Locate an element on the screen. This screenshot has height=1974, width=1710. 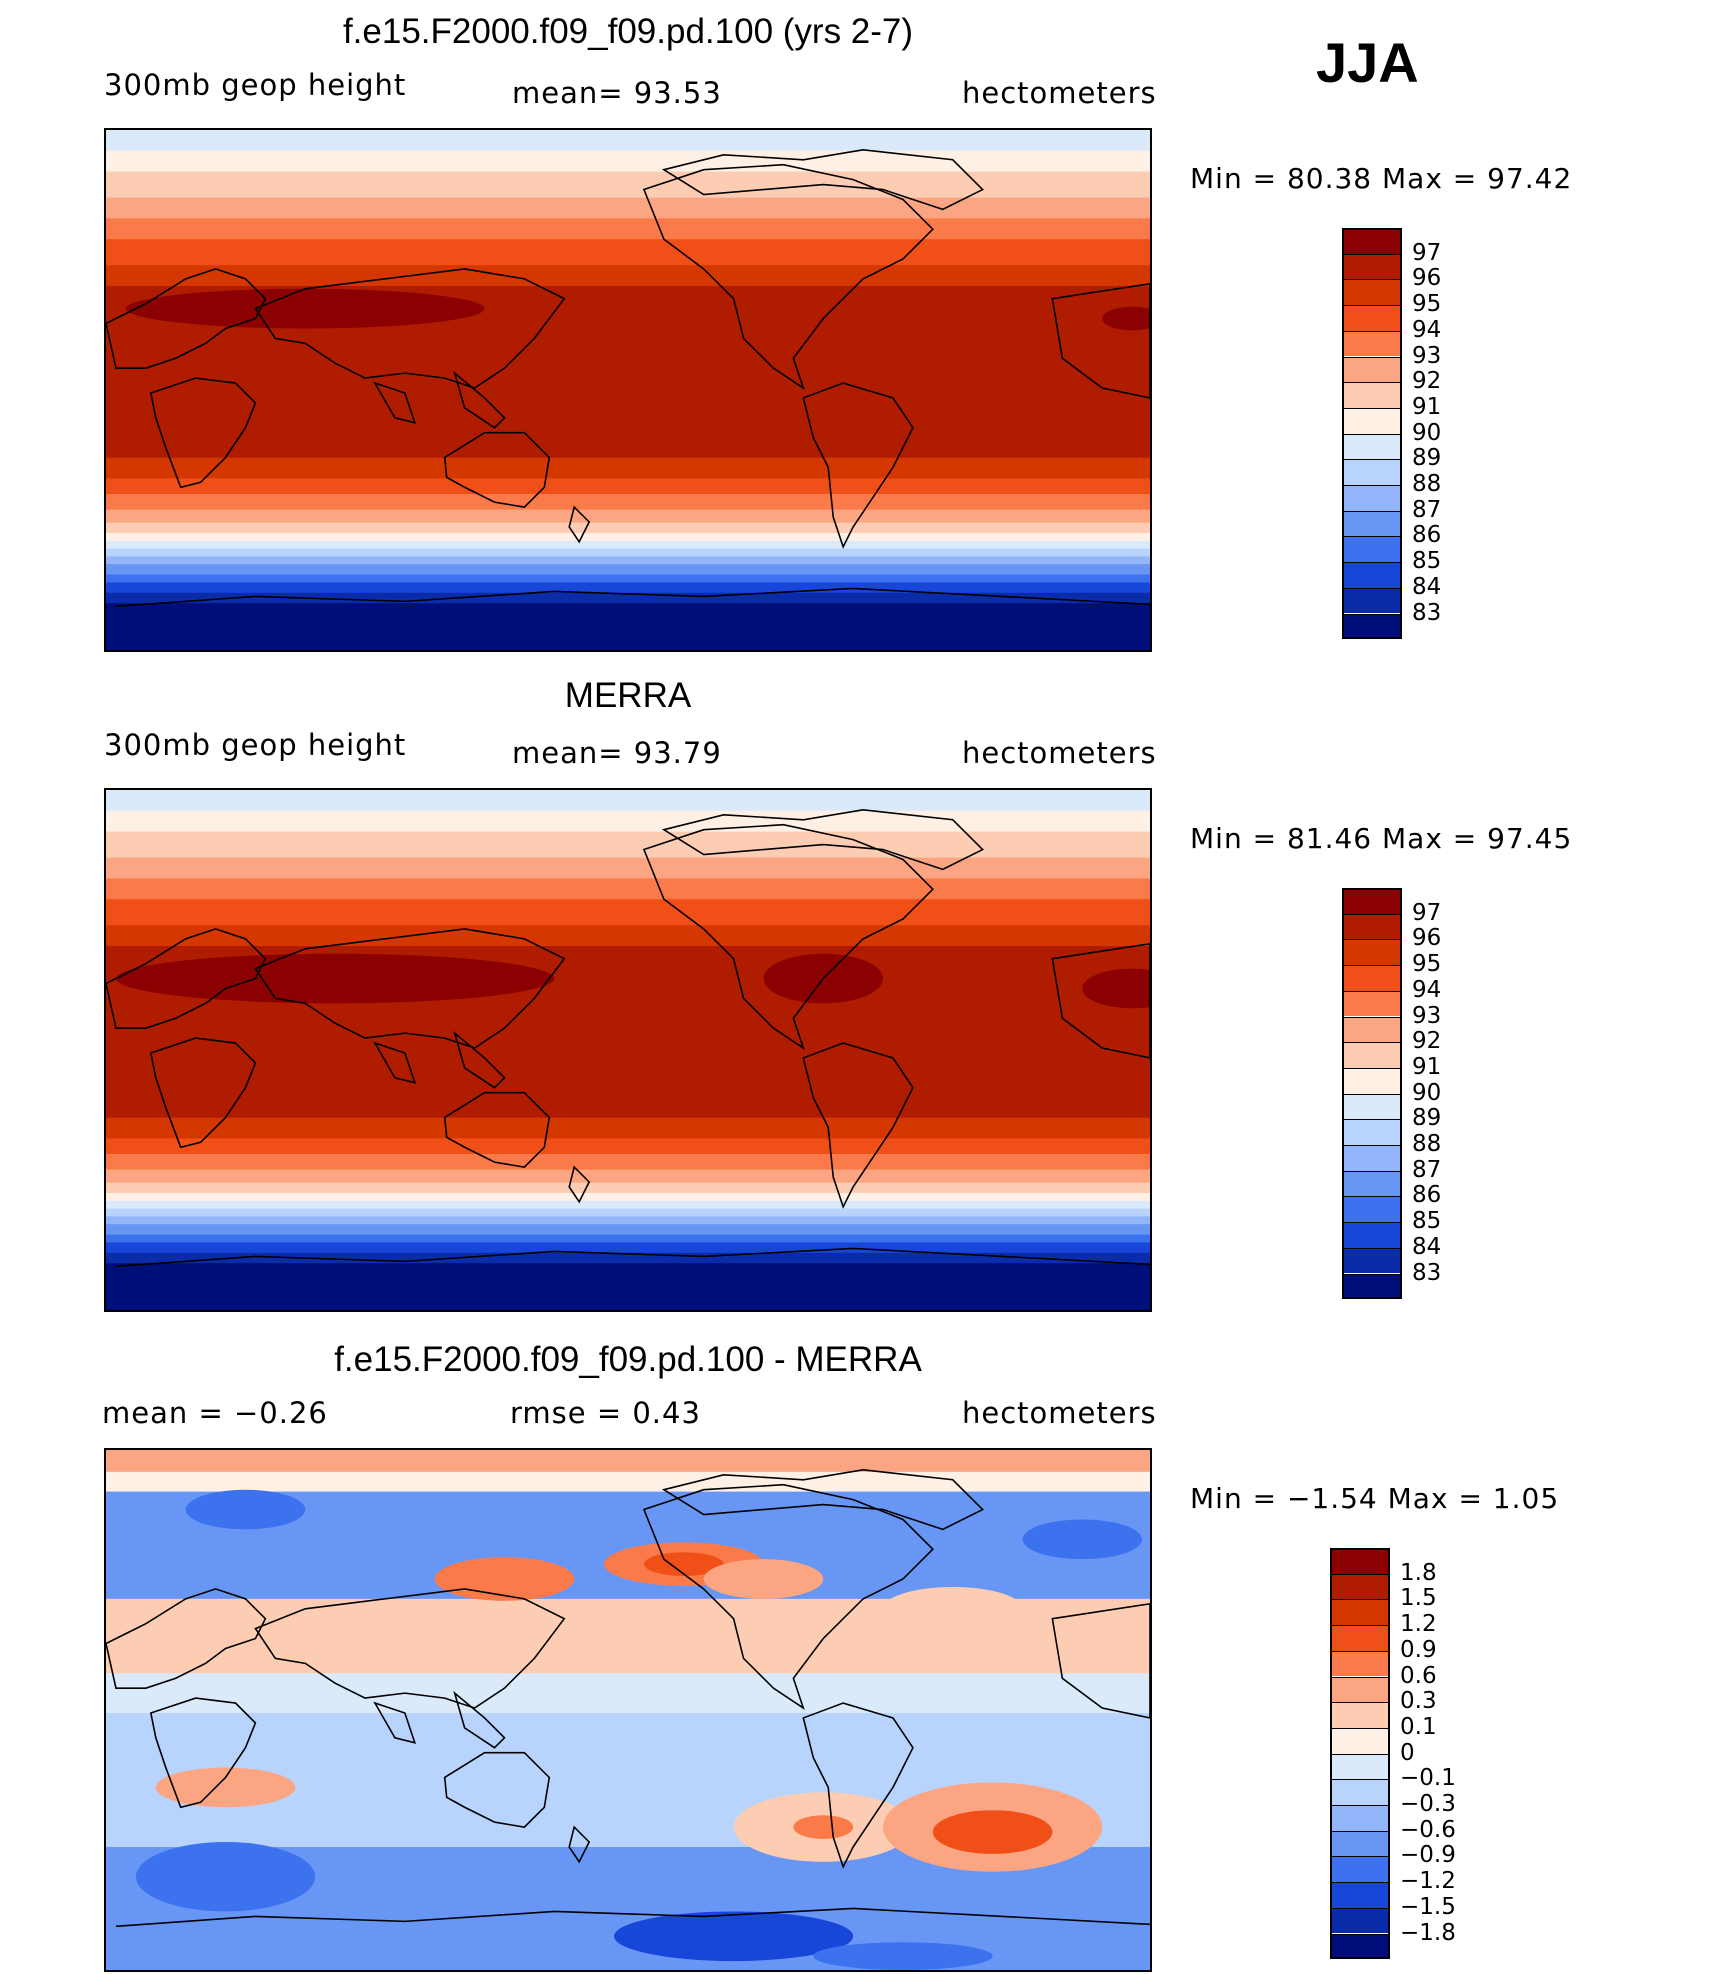
contour-core is located at coordinates (335, 978).